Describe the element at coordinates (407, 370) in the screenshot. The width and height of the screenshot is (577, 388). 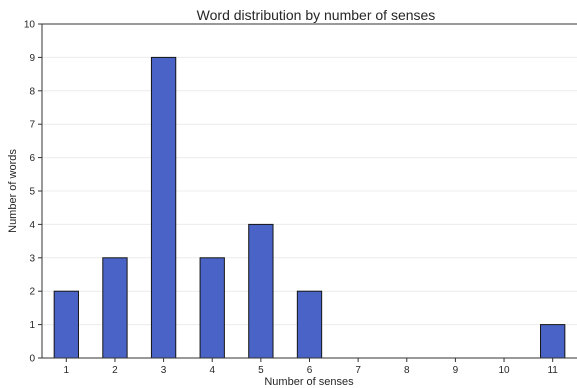
I see `x-tick-label: 8` at that location.